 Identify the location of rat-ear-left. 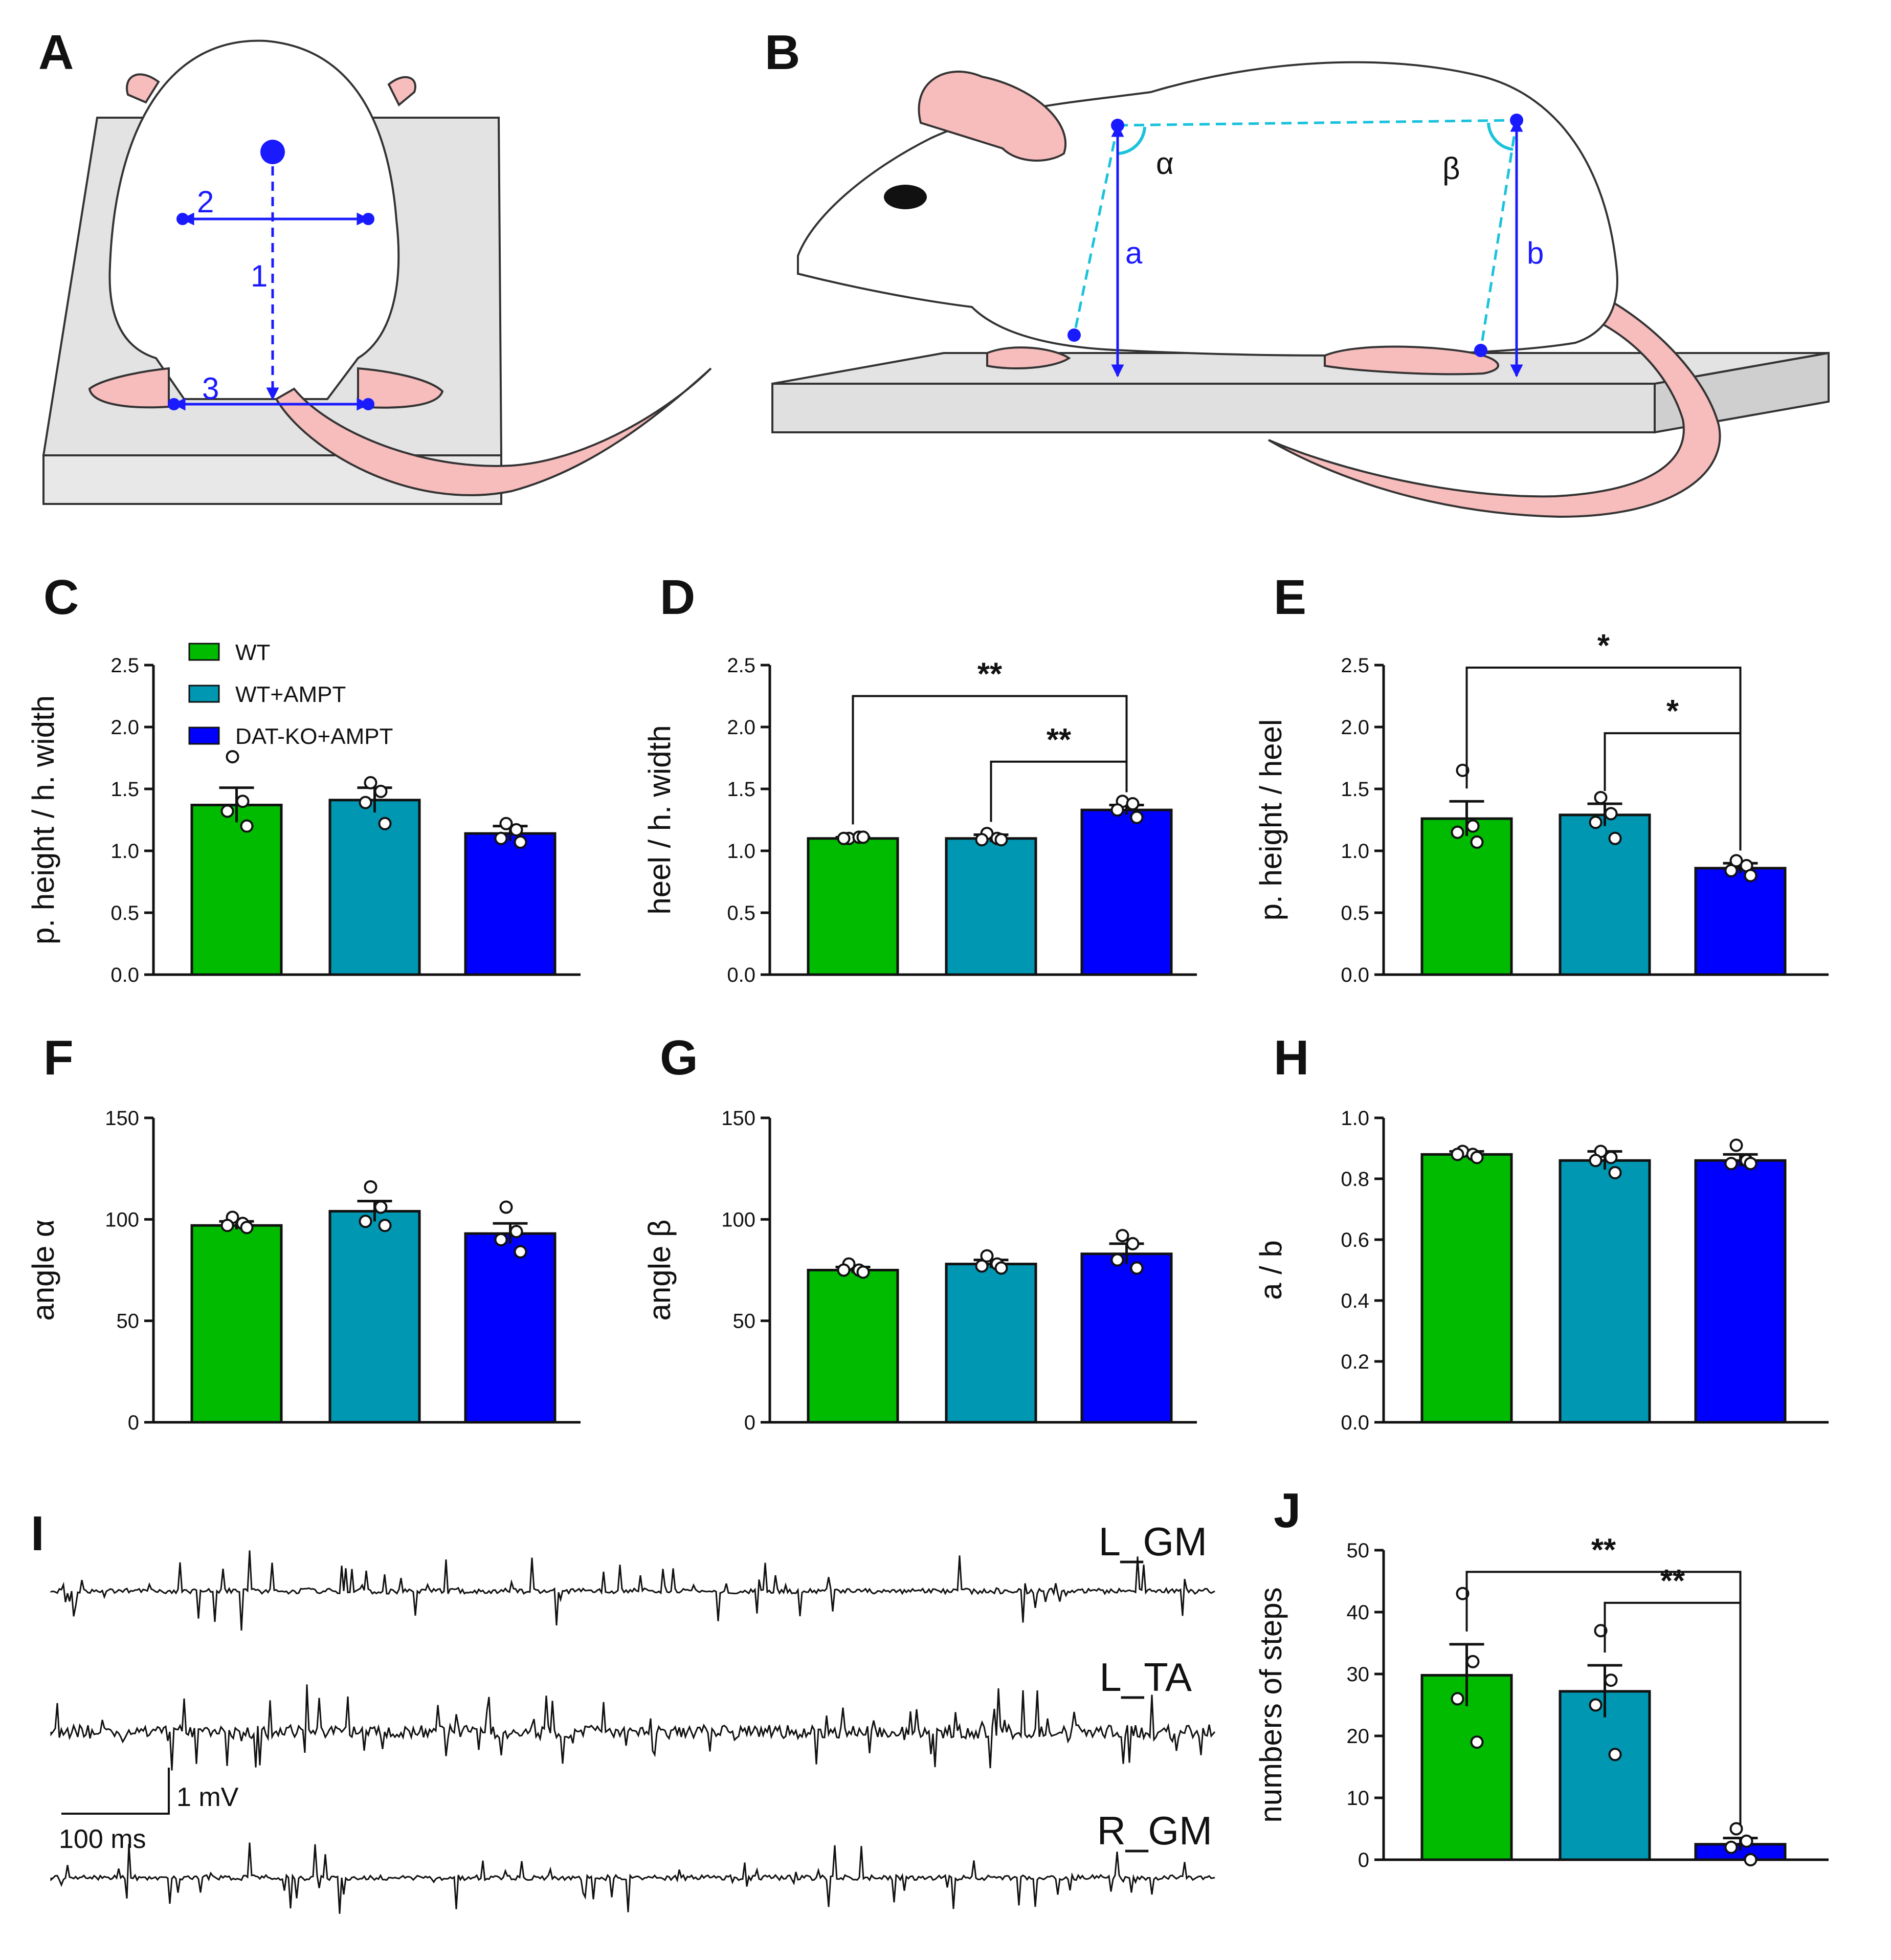
(143, 88).